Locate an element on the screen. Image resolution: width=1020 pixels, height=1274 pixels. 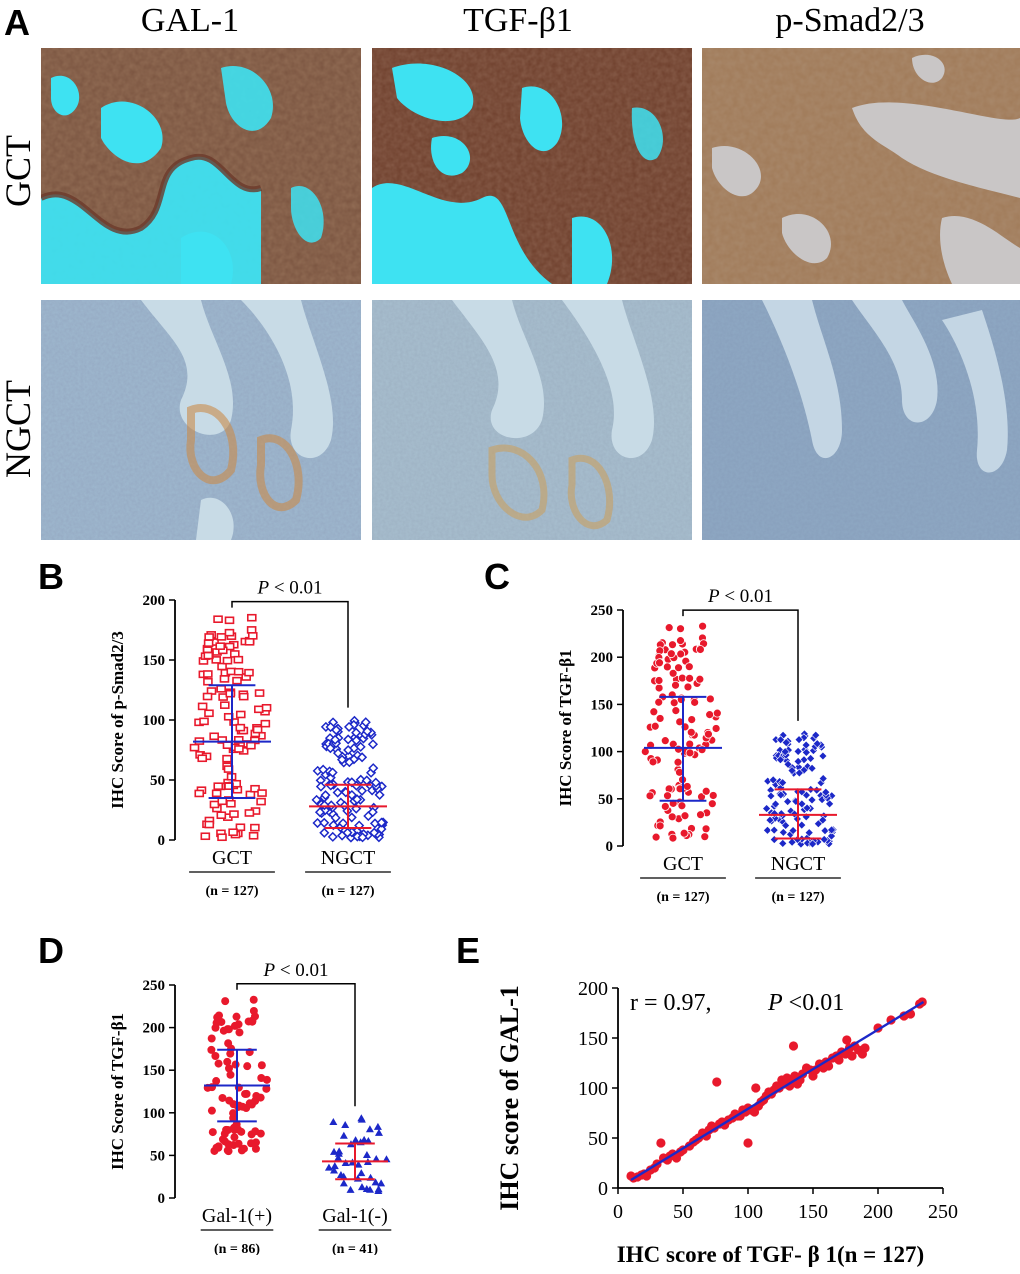
micrograph-gct-psmad is located at coordinates (861, 166).